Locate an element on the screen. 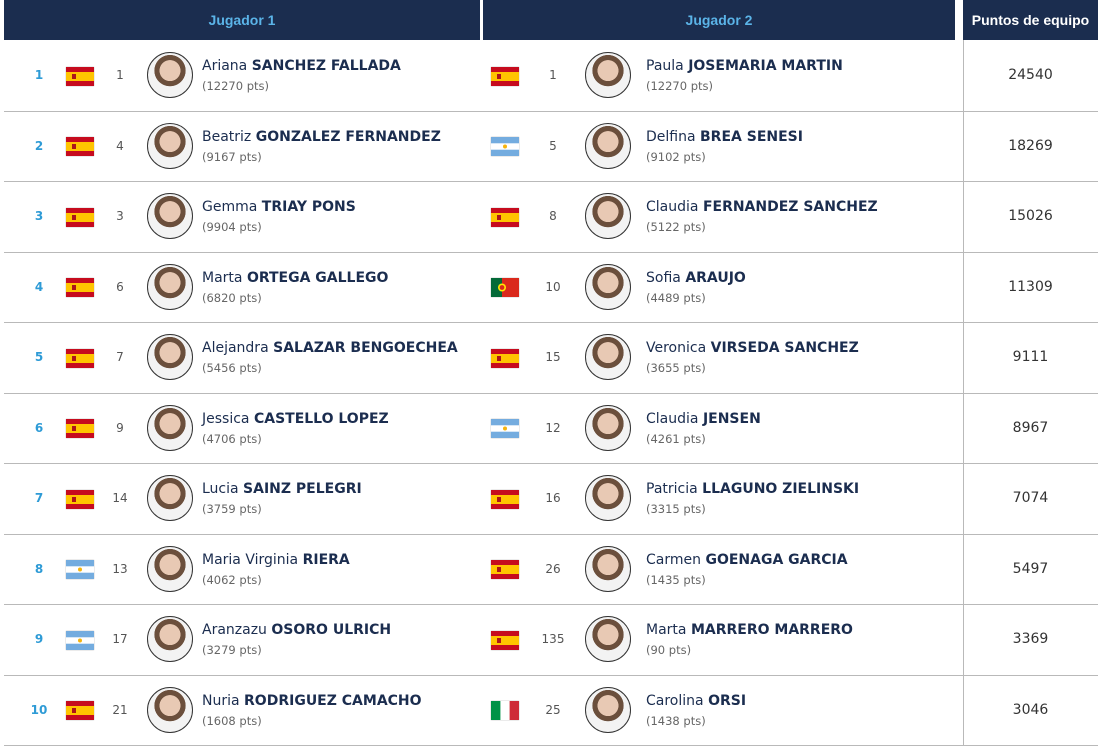 The image size is (1103, 746). team-points: 3369 is located at coordinates (1030, 639).